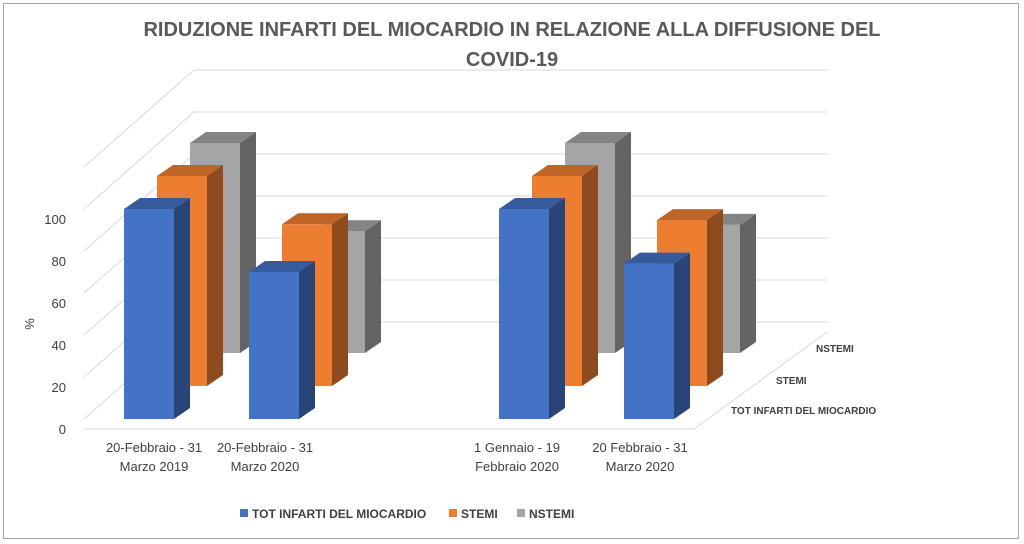 The height and width of the screenshot is (544, 1024). Describe the element at coordinates (639, 447) in the screenshot. I see `category-label: 20 Febbraio - 31` at that location.